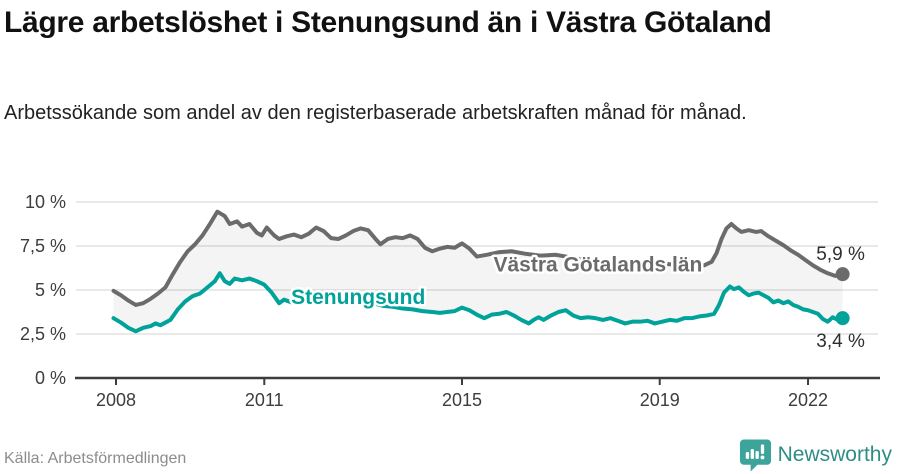 Image resolution: width=900 pixels, height=474 pixels. I want to click on series-line, so click(478, 302).